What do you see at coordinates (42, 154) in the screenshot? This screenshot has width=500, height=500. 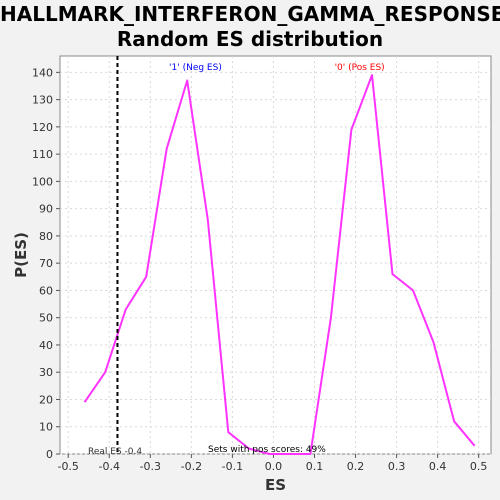 I see `y-tick-label: 110` at bounding box center [42, 154].